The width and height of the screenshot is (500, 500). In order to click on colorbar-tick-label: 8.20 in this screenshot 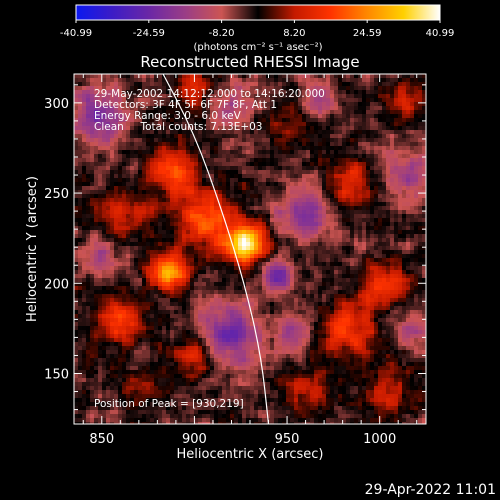, I will do `click(294, 33)`.